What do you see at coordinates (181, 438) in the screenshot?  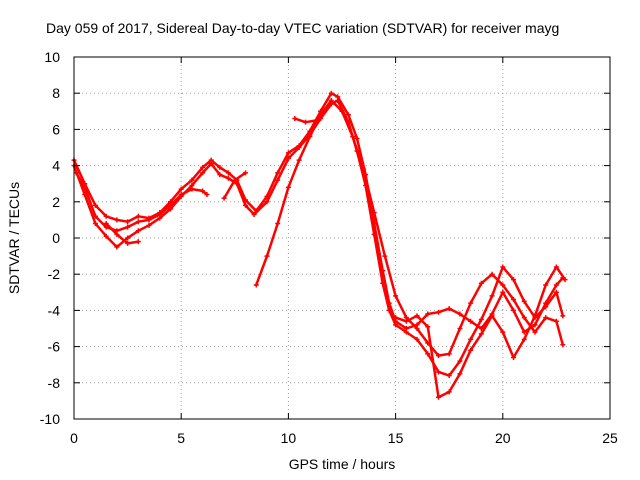 I see `x-tick-label: 5` at bounding box center [181, 438].